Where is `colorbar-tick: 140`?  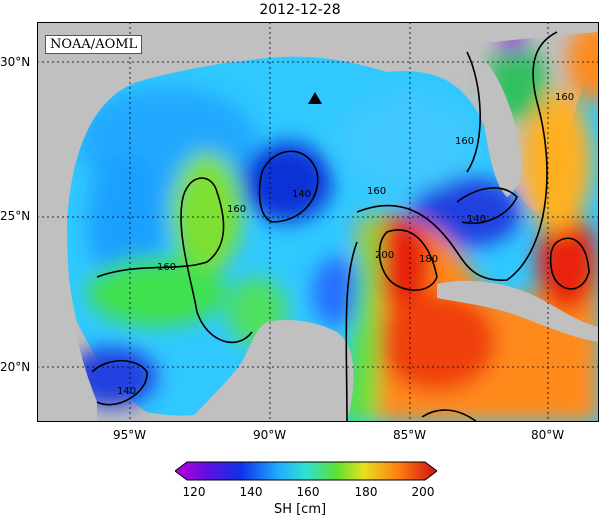
colorbar-tick: 140 is located at coordinates (251, 492).